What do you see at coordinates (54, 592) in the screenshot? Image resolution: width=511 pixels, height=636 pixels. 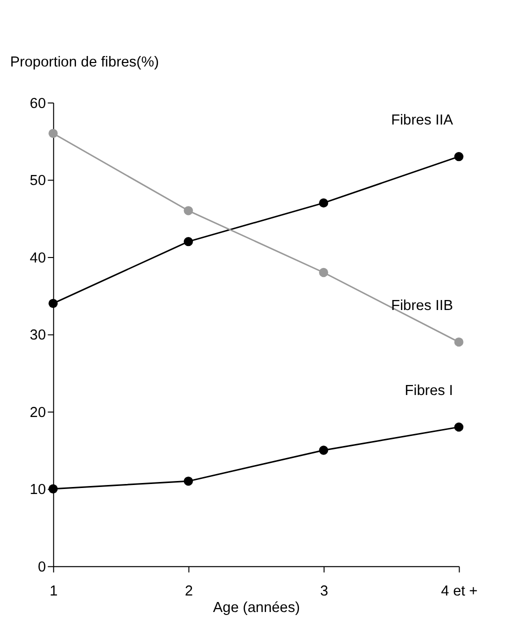 I see `x-tick-label: 1` at bounding box center [54, 592].